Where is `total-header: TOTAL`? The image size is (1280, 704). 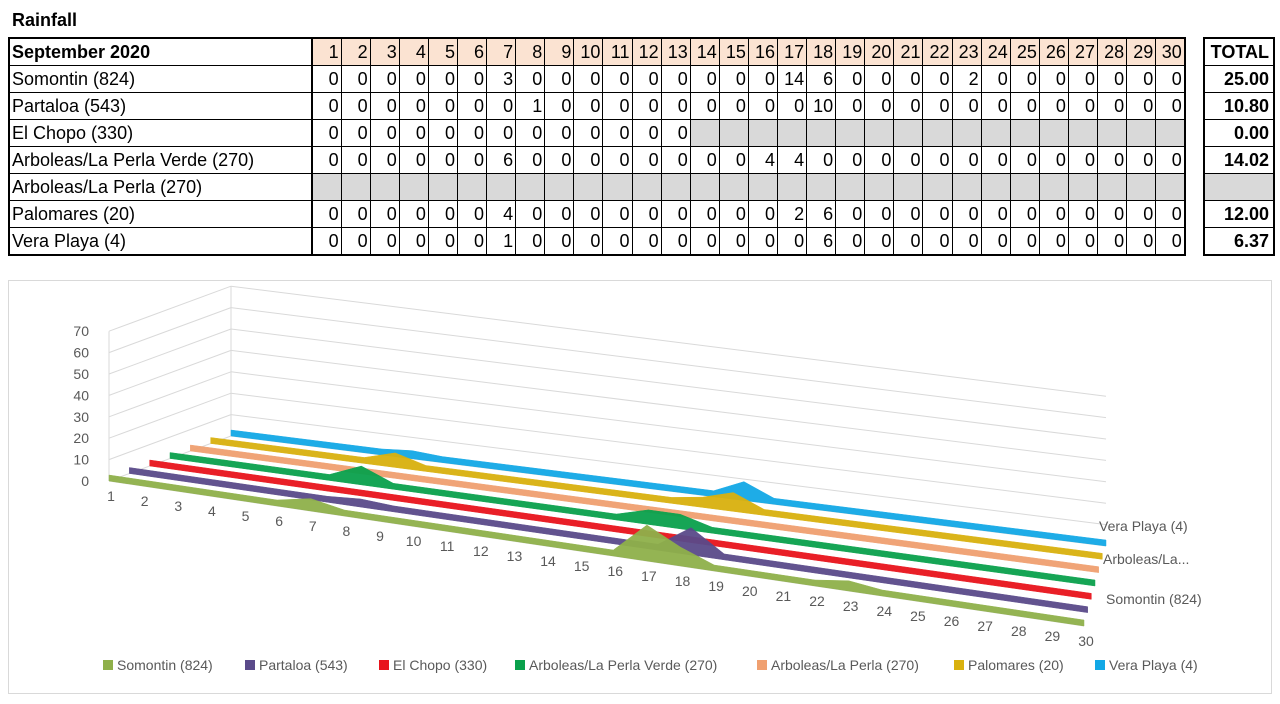 total-header: TOTAL is located at coordinates (1239, 51).